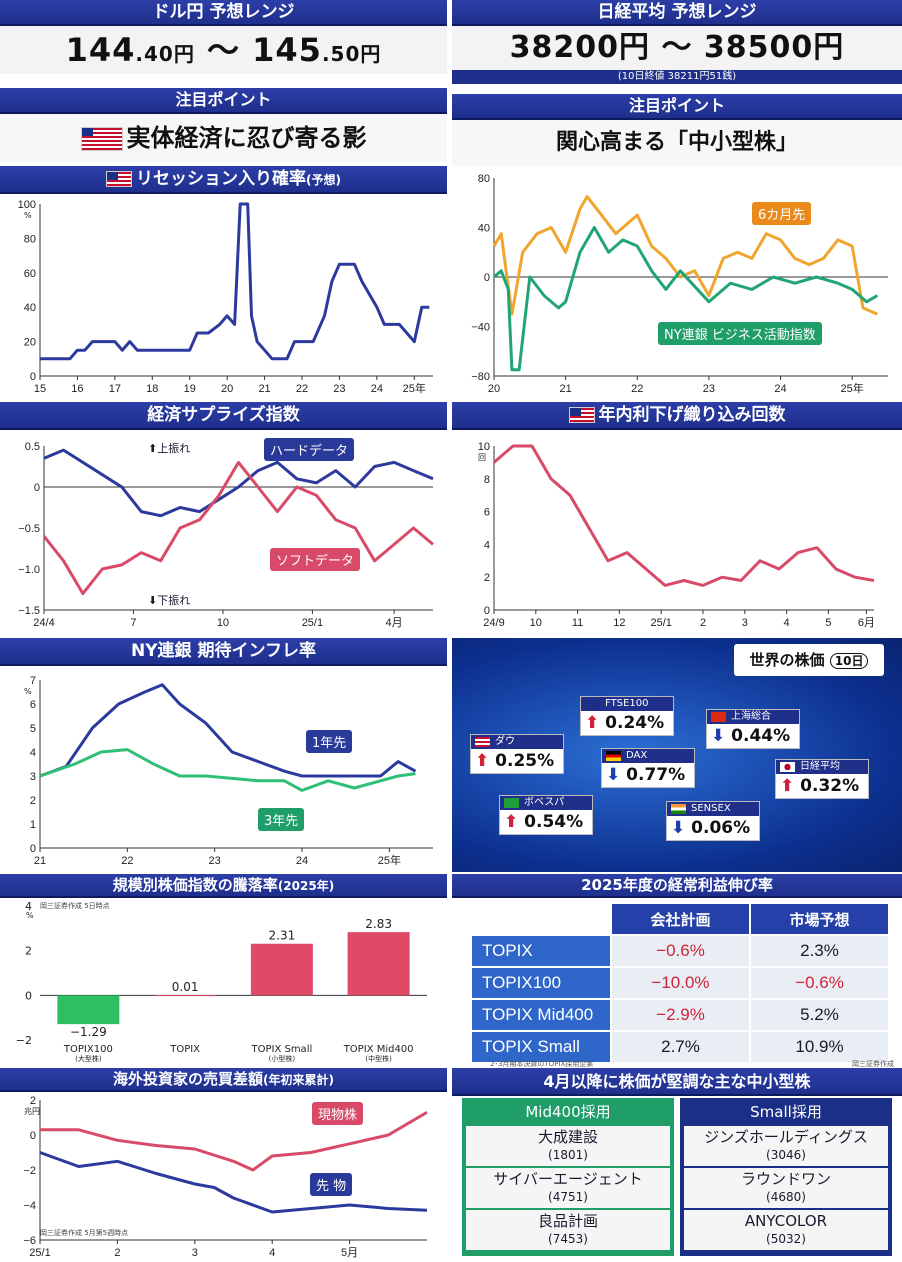 This screenshot has height=1262, width=902. What do you see at coordinates (819, 1015) in the screenshot?
I see `forecast-cell: 5.2%` at bounding box center [819, 1015].